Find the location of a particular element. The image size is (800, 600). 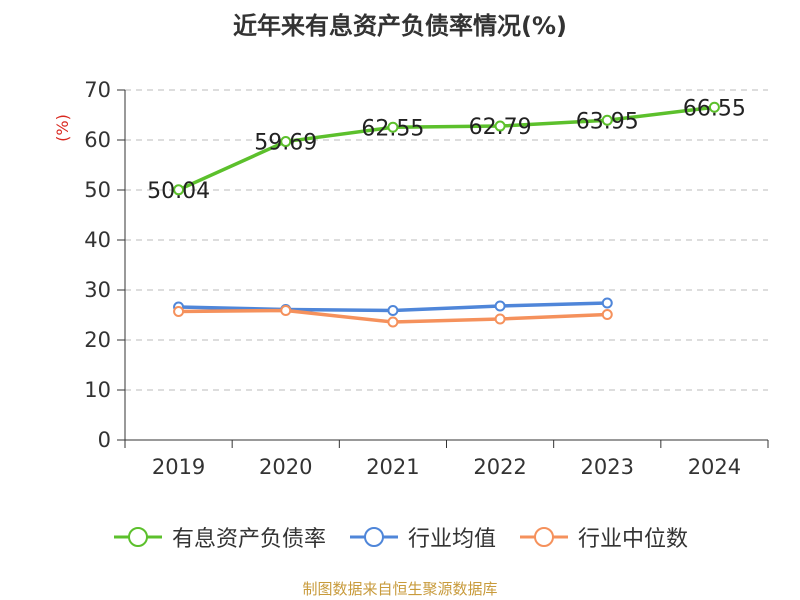

x-tick-label: 2024 is located at coordinates (714, 467).